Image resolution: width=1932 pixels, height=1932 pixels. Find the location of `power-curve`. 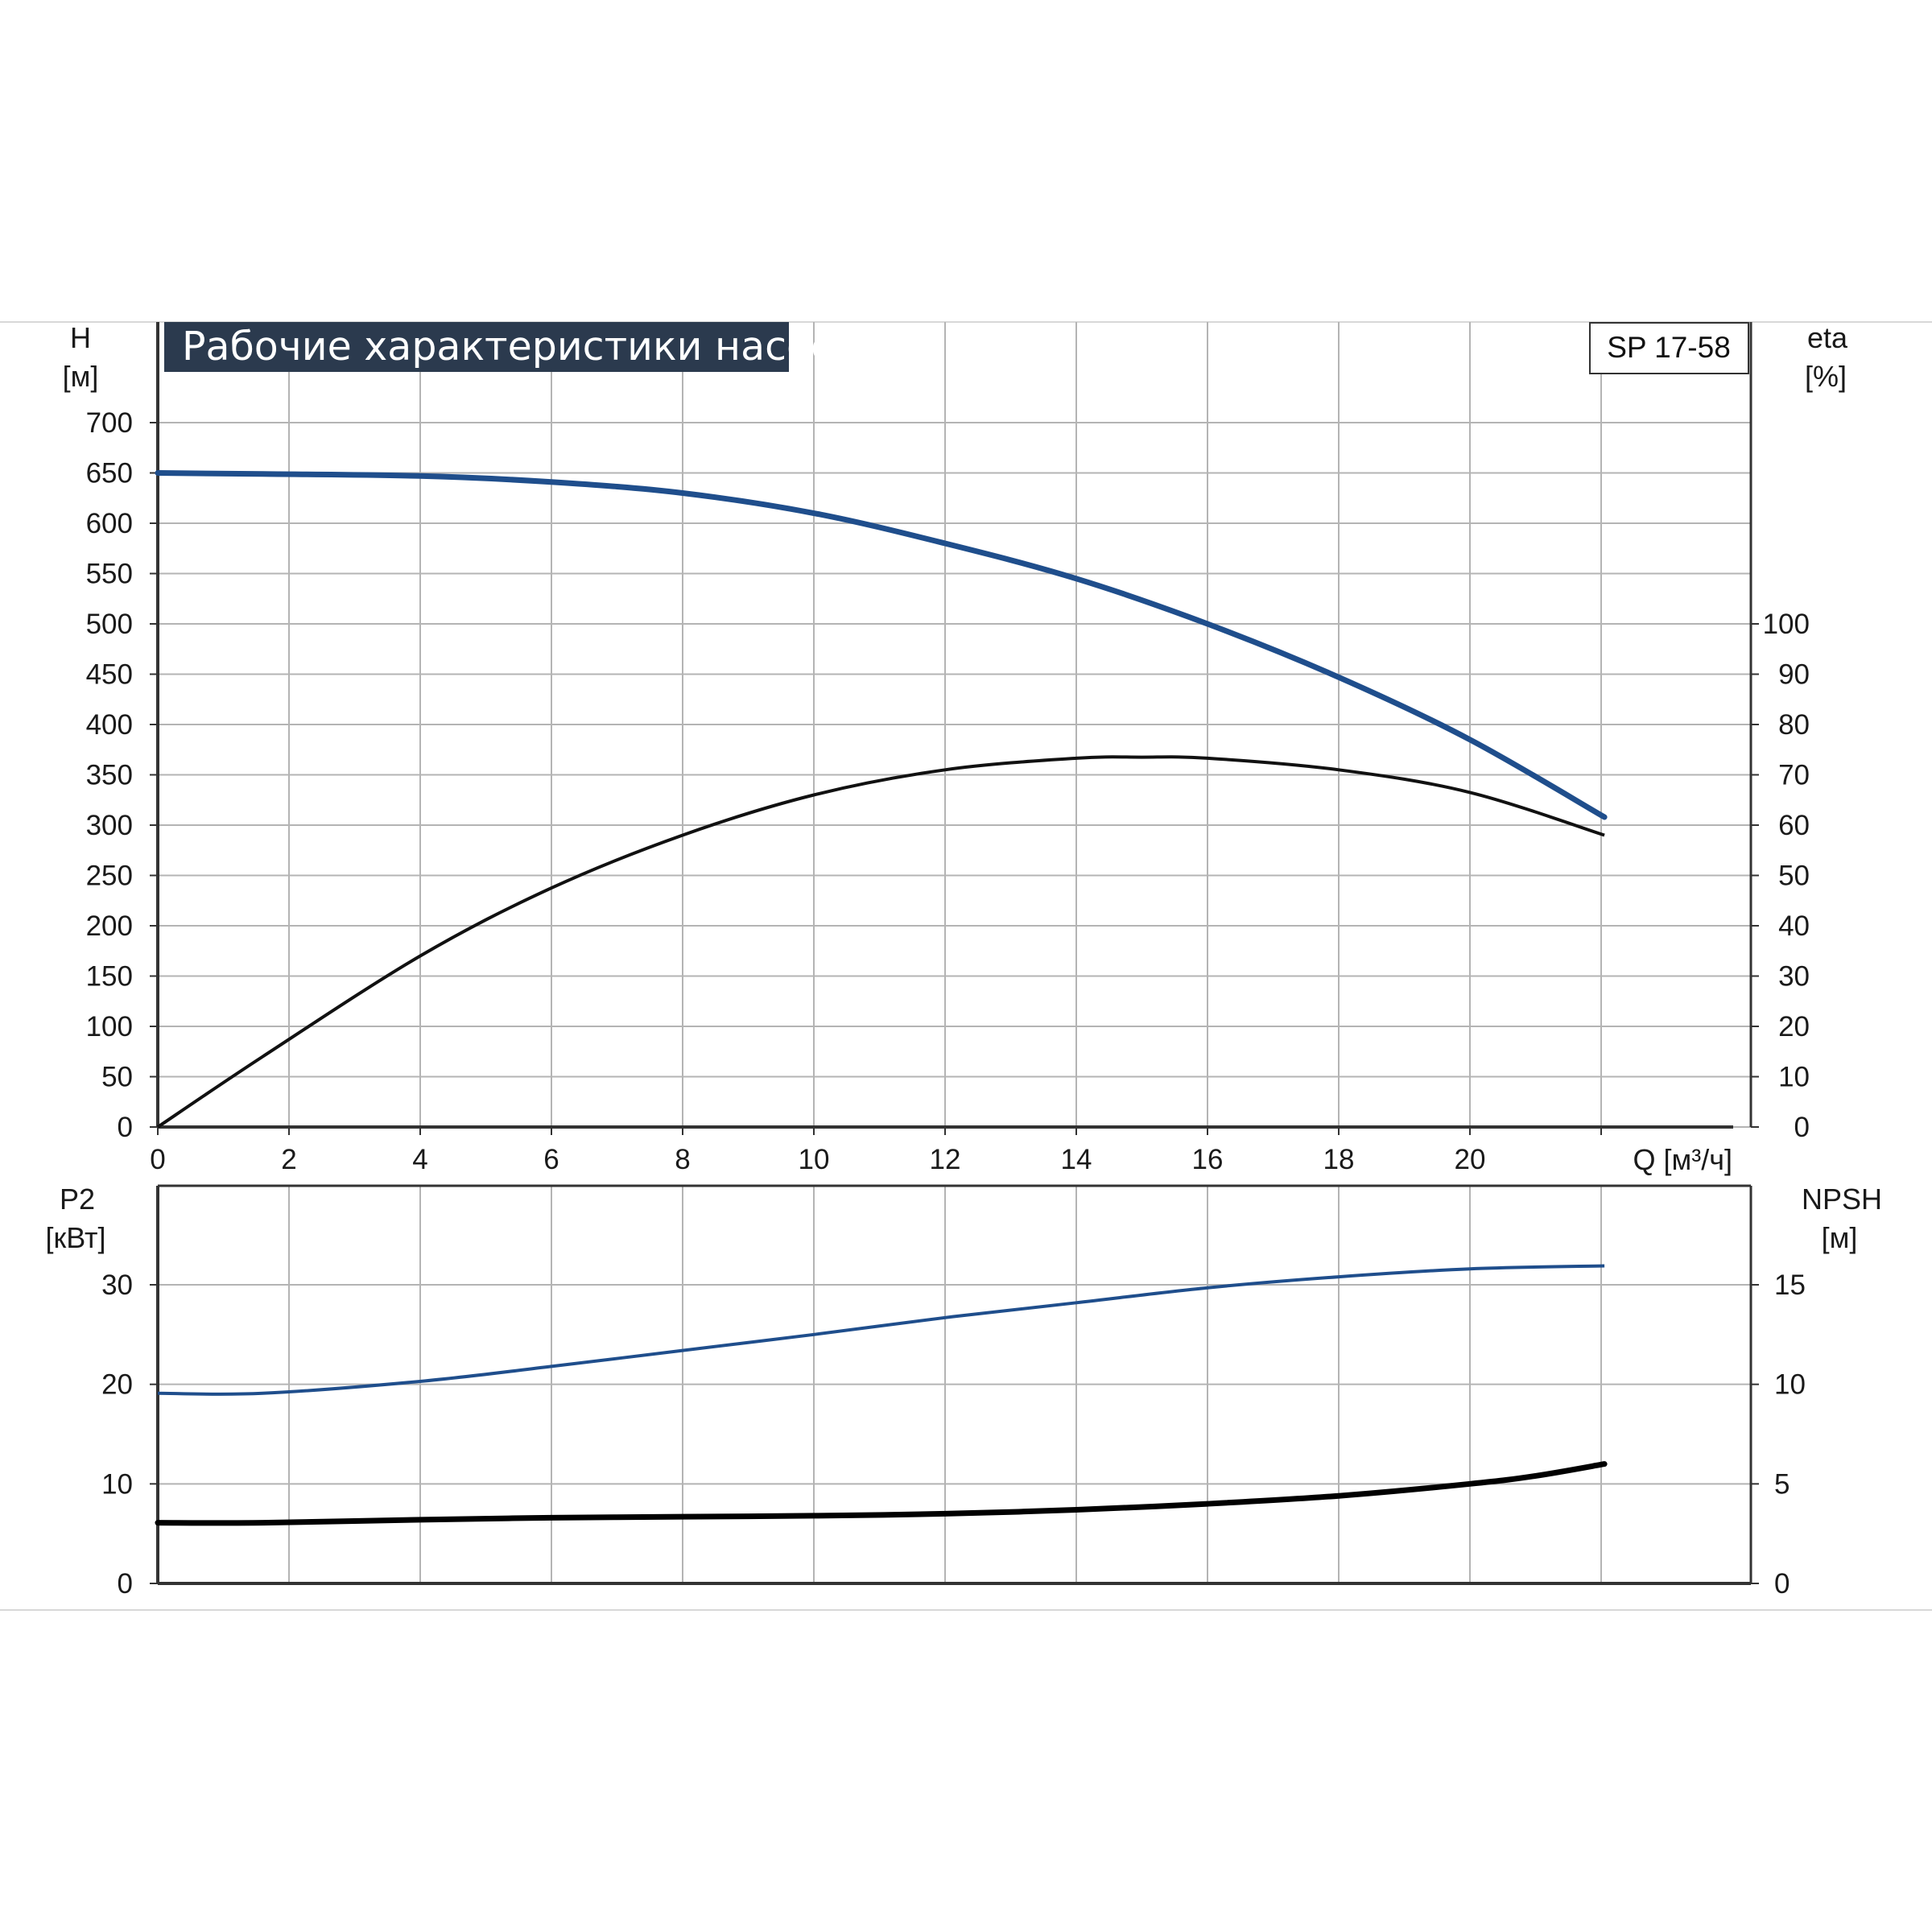

power-curve is located at coordinates (881, 1330).